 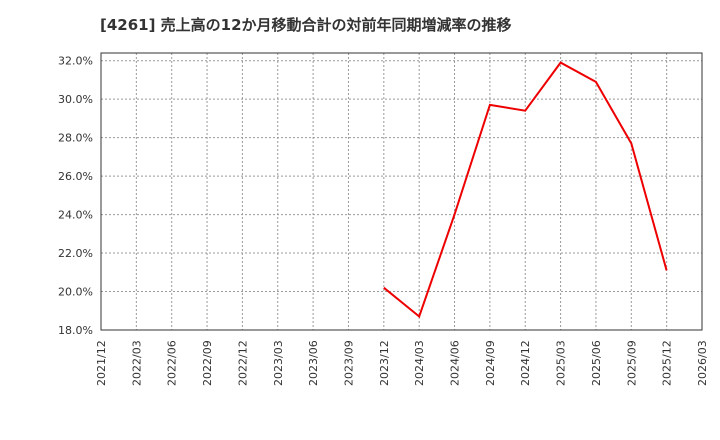 What do you see at coordinates (75, 330) in the screenshot?
I see `y-tick-label: 18.0%` at bounding box center [75, 330].